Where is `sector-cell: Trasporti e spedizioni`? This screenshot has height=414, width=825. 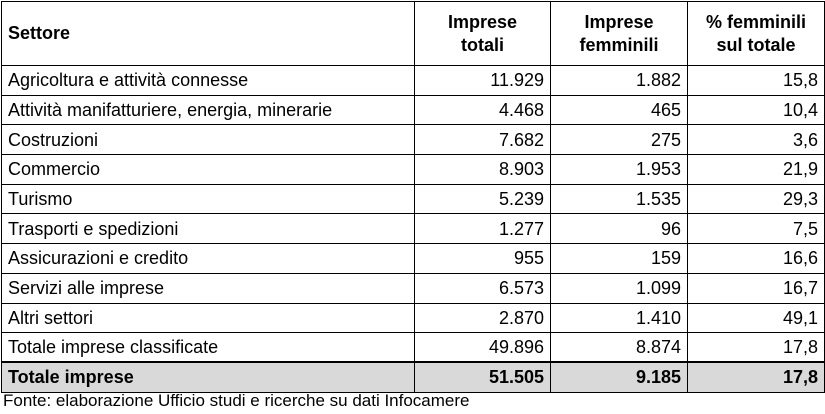
sector-cell: Trasporti e spedizioni is located at coordinates (208, 229).